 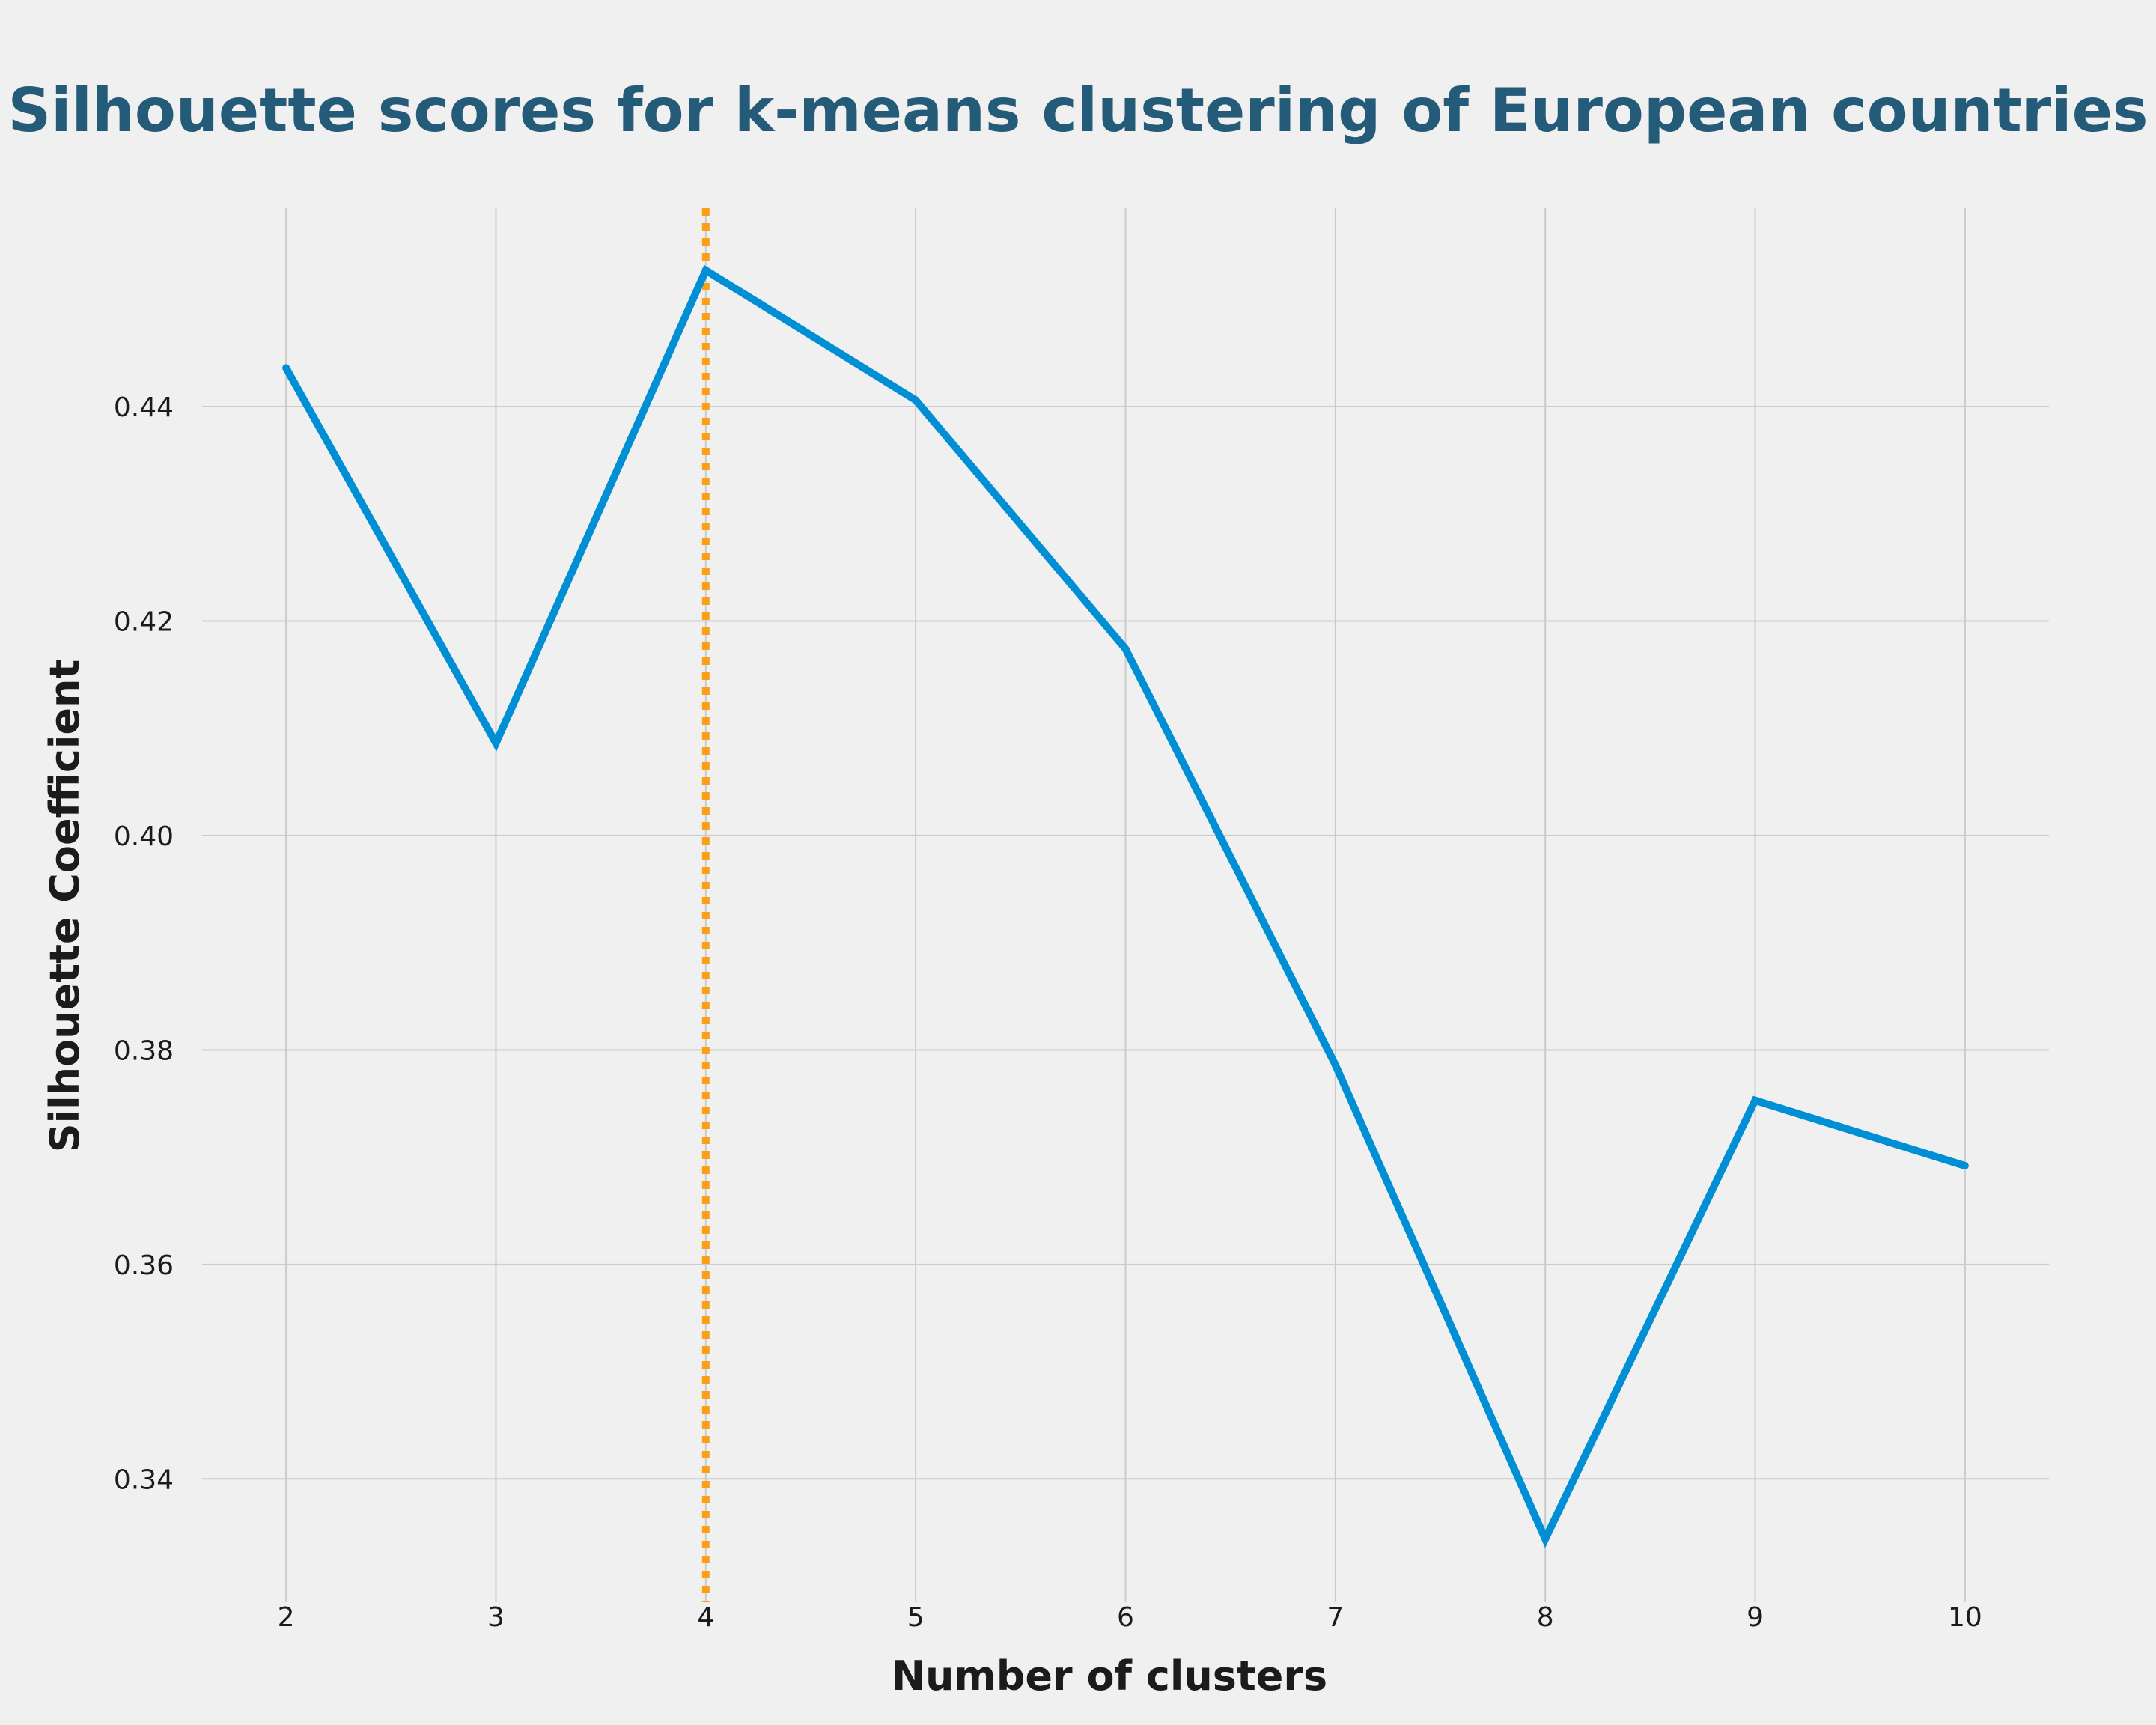 What do you see at coordinates (286, 1617) in the screenshot?
I see `x-tick-label: 2` at bounding box center [286, 1617].